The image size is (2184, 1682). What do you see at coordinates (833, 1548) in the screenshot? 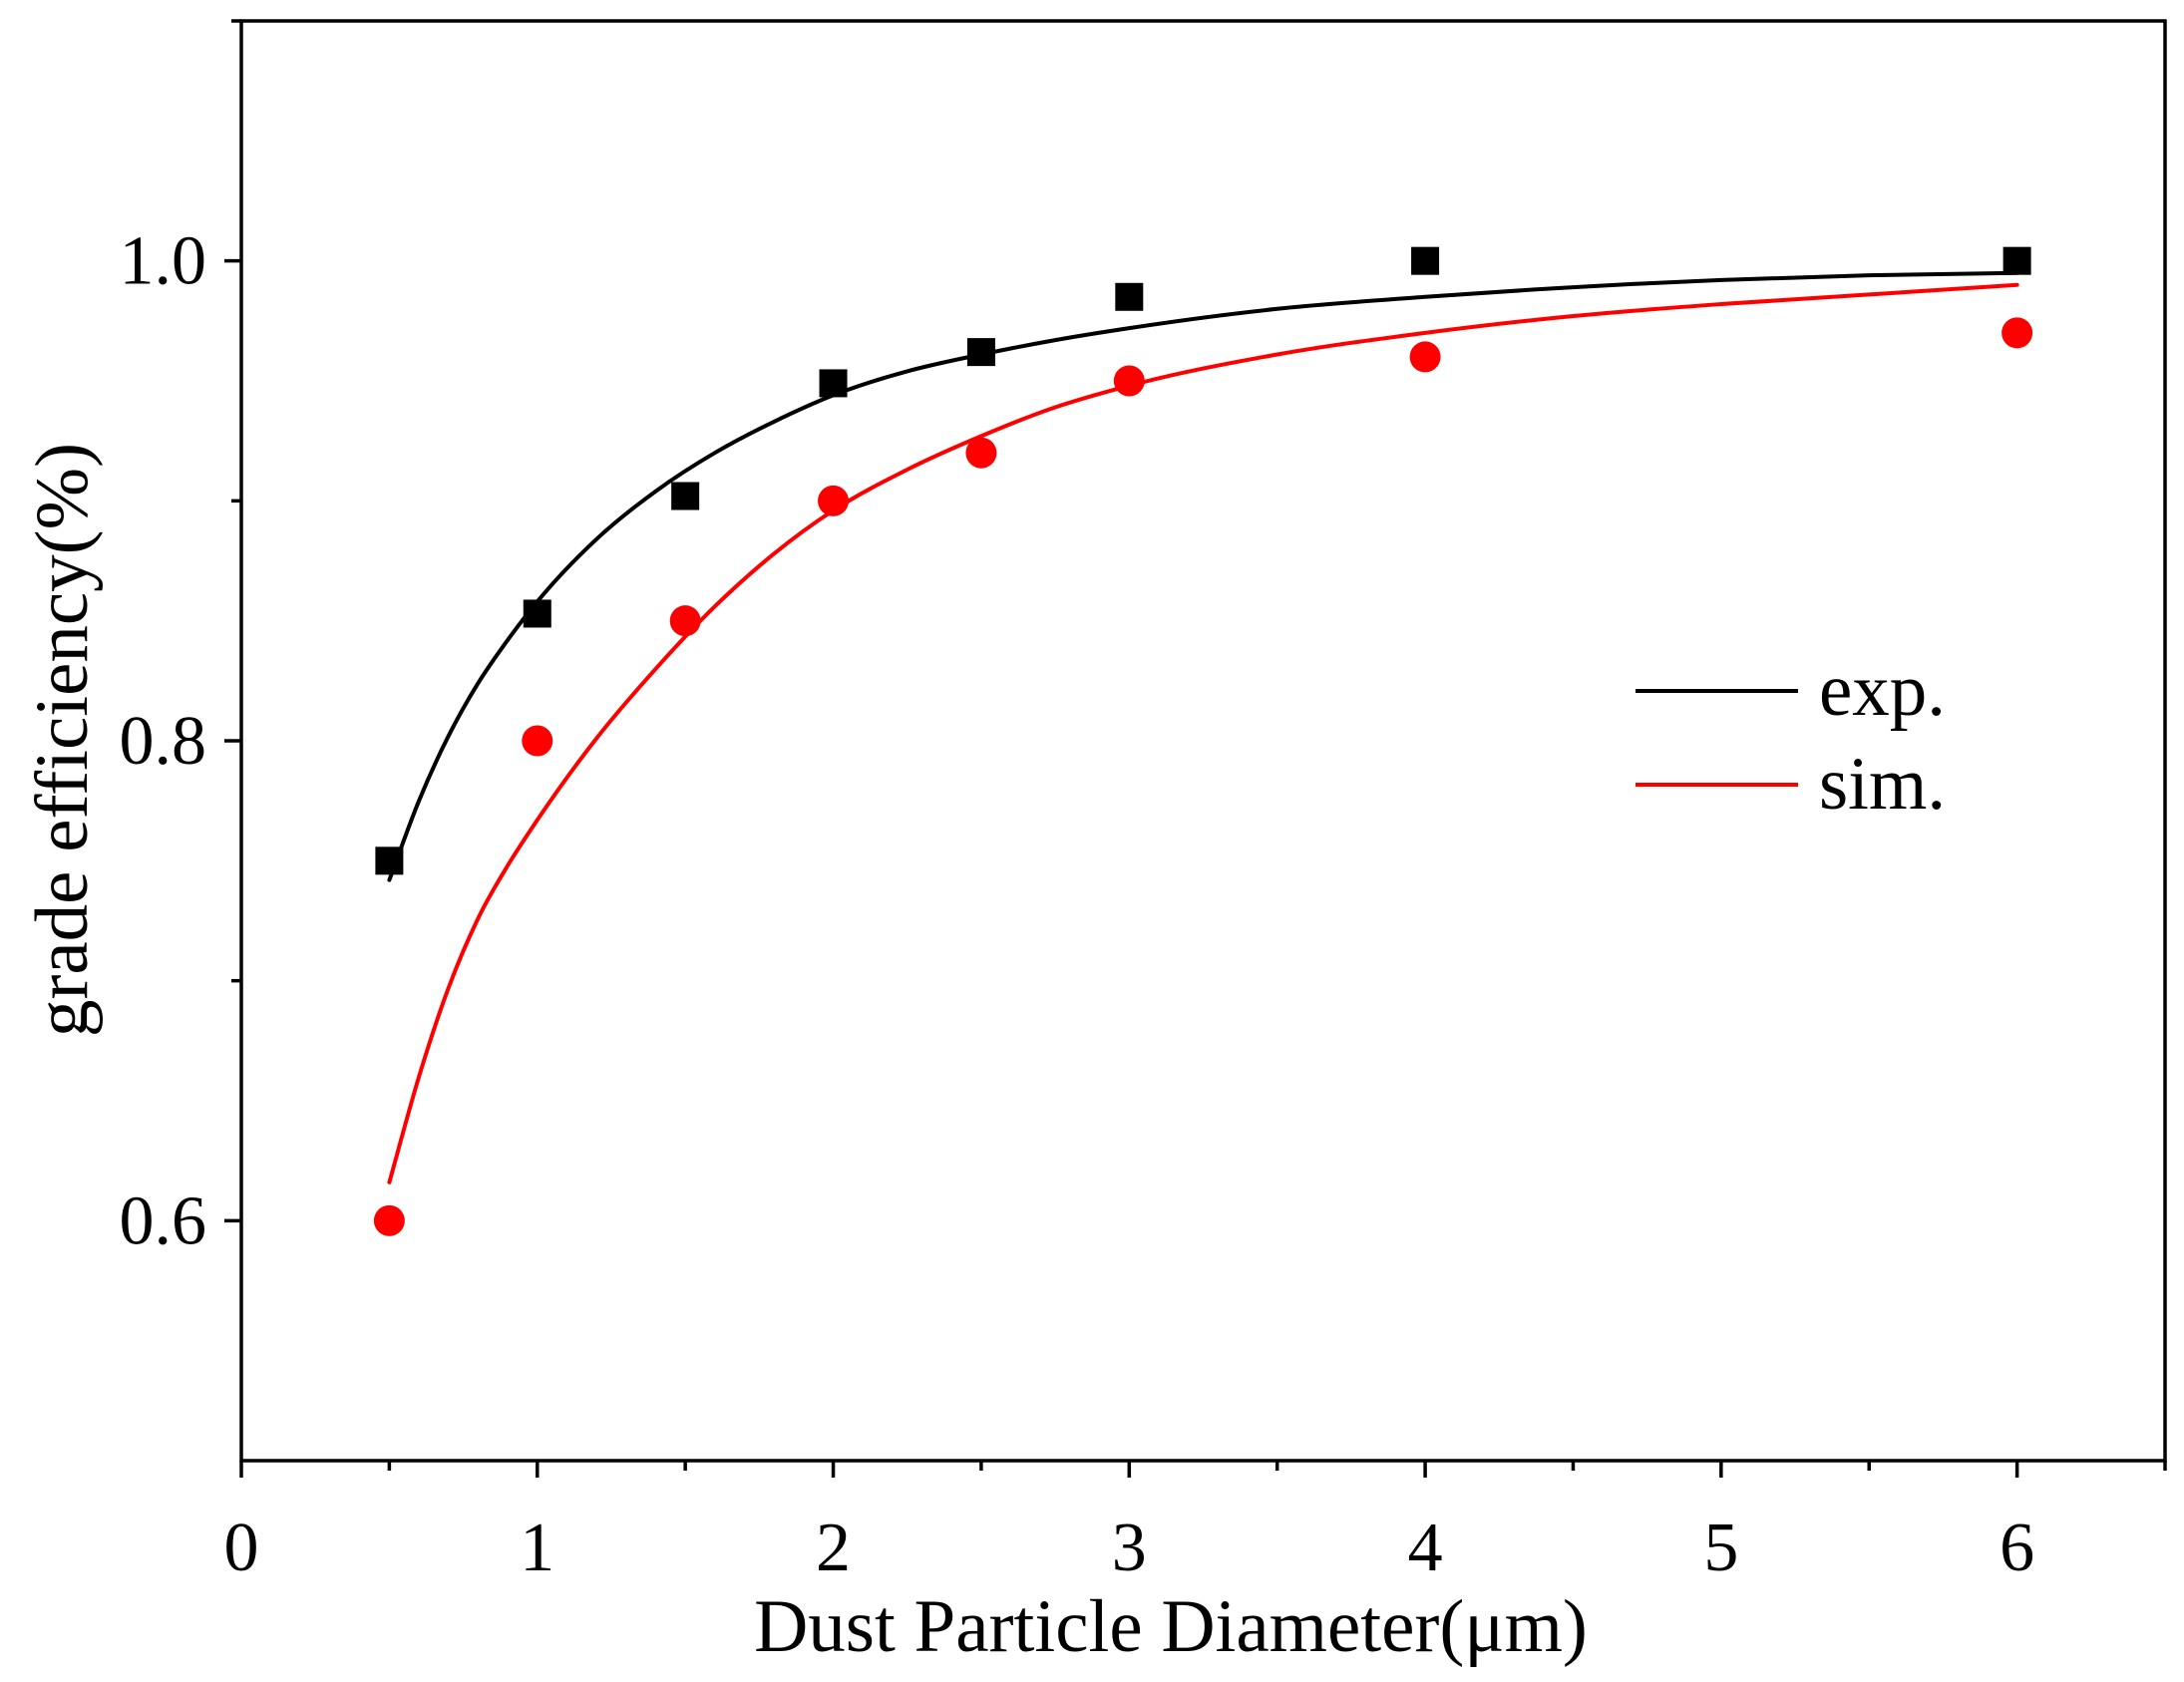
I see `x-tick-label: 2` at bounding box center [833, 1548].